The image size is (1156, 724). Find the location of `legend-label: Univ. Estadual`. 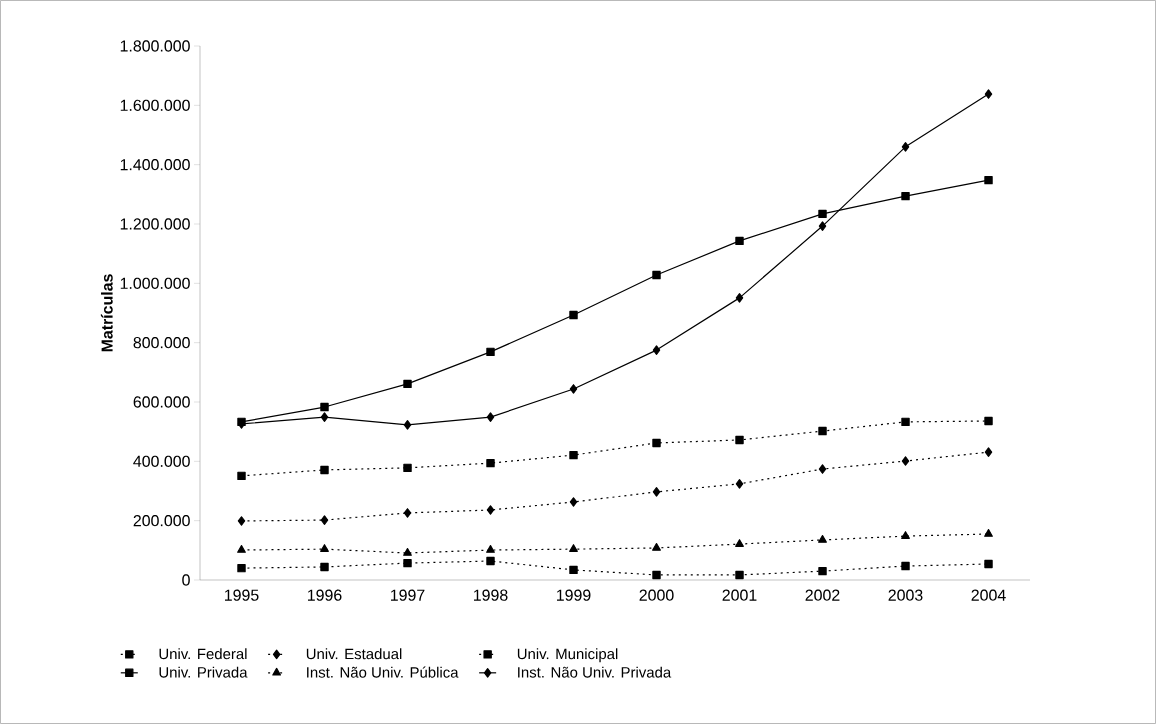

legend-label: Univ. Estadual is located at coordinates (354, 654).